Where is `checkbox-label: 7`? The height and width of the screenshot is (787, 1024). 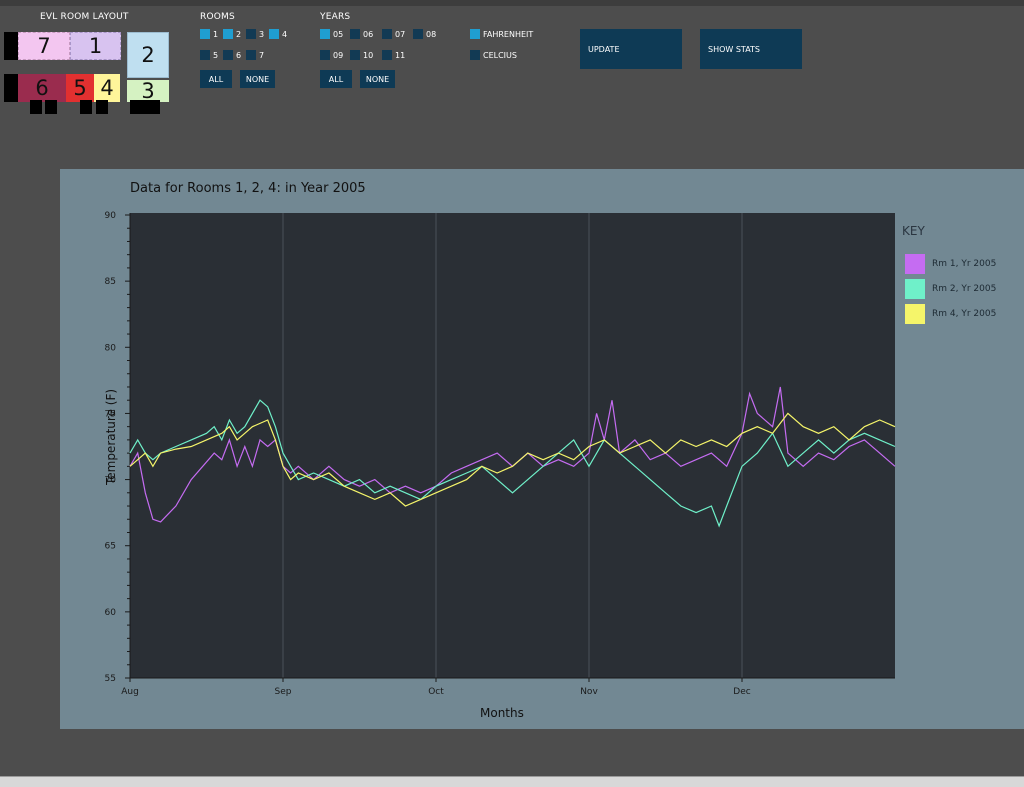
checkbox-label: 7 is located at coordinates (262, 55).